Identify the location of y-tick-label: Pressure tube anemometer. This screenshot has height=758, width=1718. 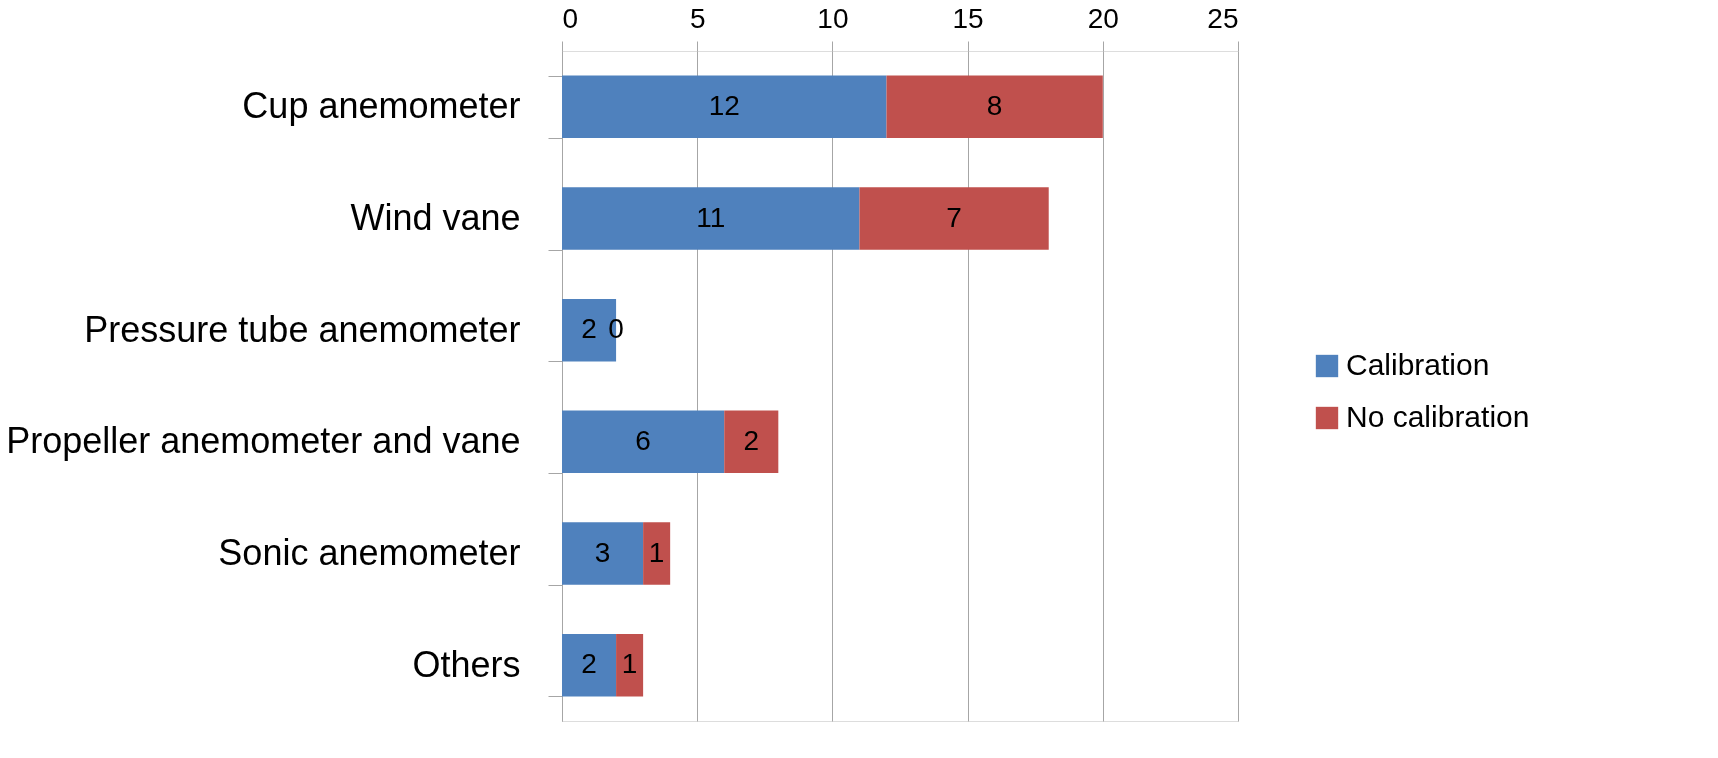
(302, 329).